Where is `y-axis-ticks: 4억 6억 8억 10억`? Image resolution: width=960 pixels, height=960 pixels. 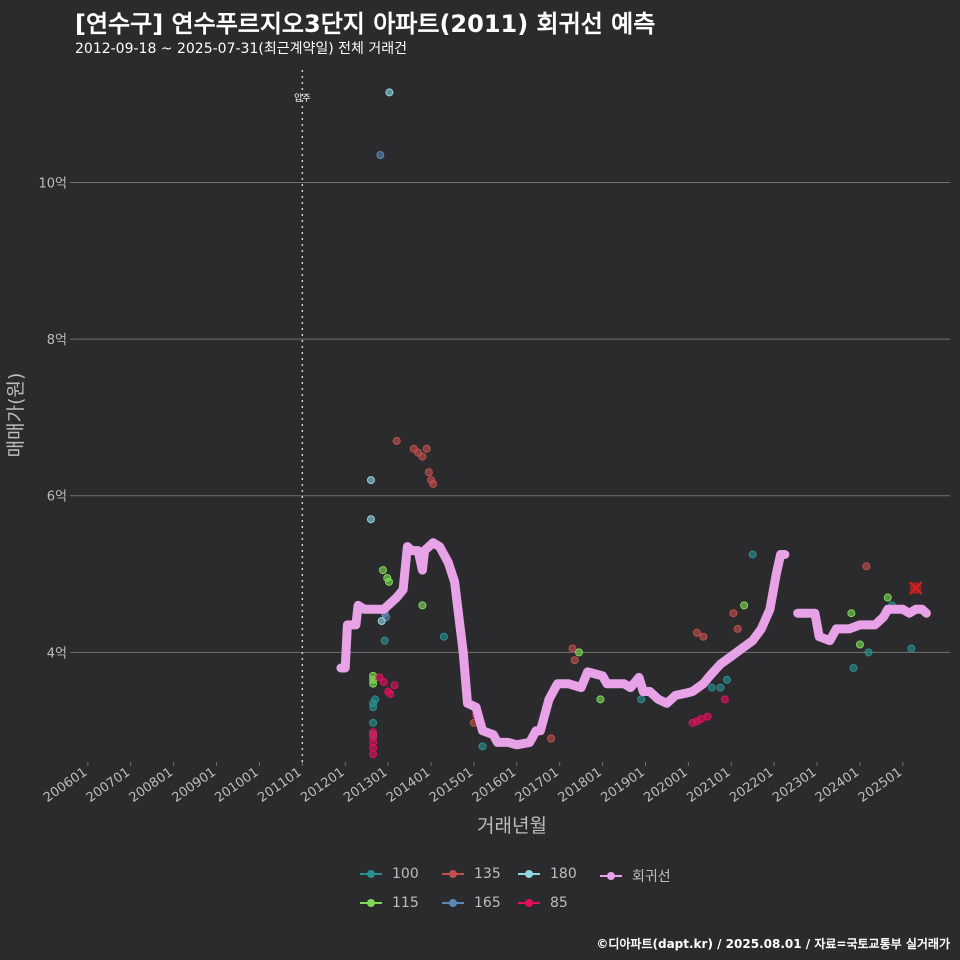
y-axis-ticks: 4억 6억 8억 10억 is located at coordinates (56, 418).